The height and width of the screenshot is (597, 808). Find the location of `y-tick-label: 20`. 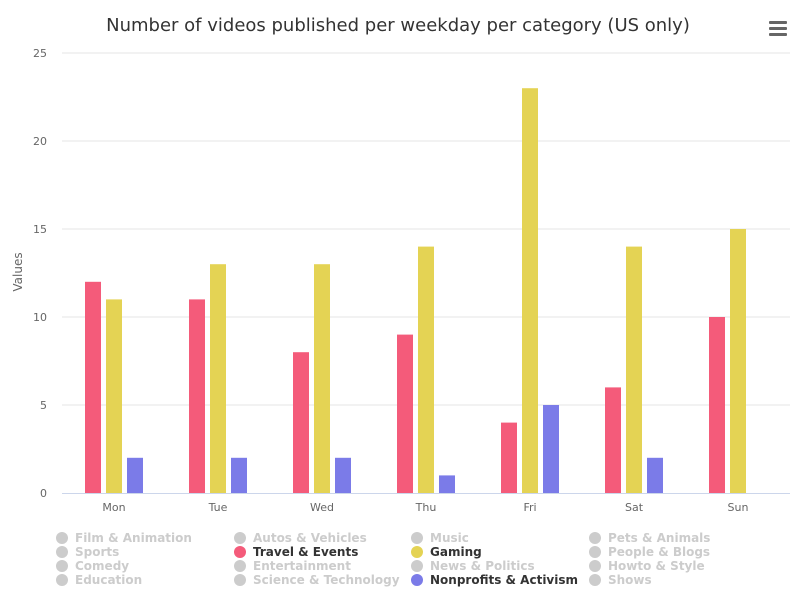

y-tick-label: 20 is located at coordinates (40, 141).